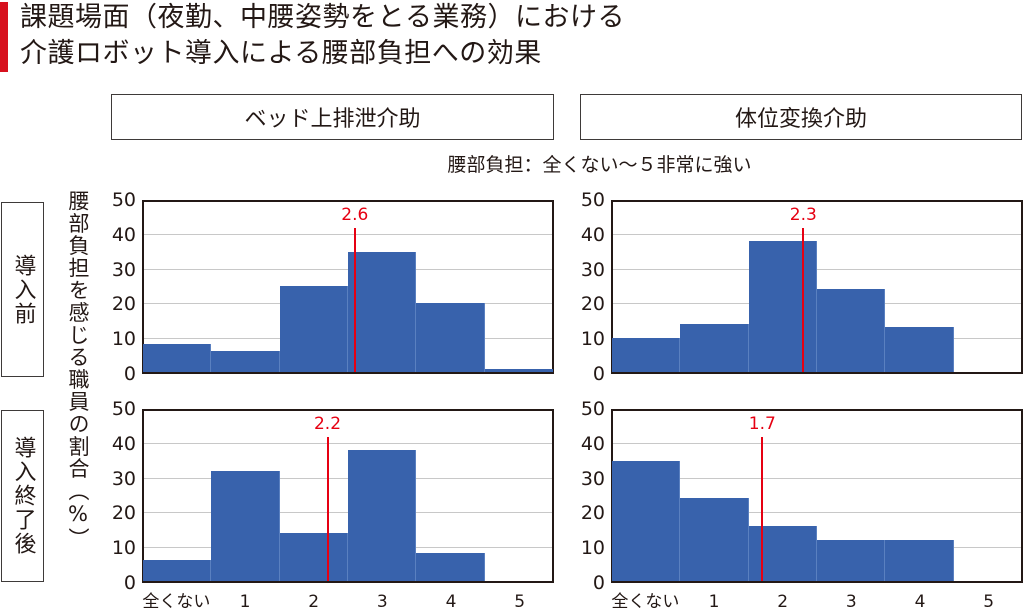  I want to click on histogram-position-change-before: 2.3, so click(817, 287).